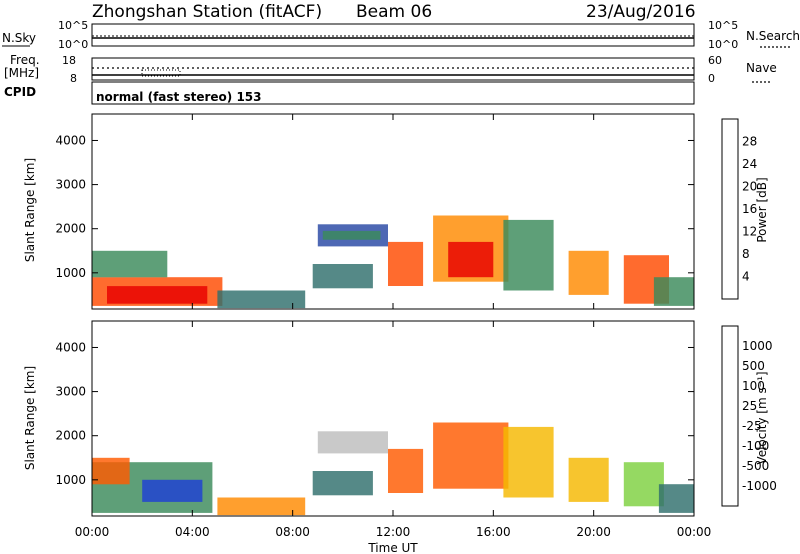 This screenshot has height=554, width=800. What do you see at coordinates (715, 60) in the screenshot?
I see `nave-tick-top: 60` at bounding box center [715, 60].